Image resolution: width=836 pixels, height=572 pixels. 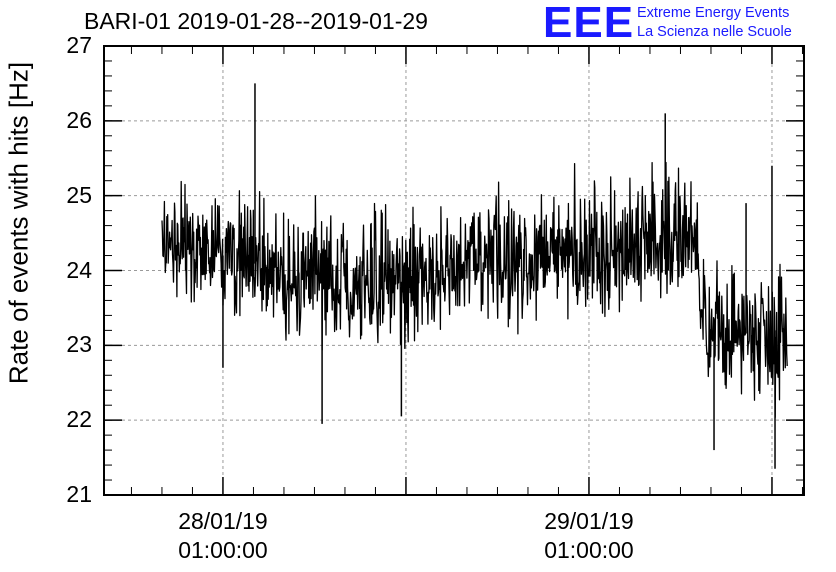 What do you see at coordinates (223, 521) in the screenshot?
I see `x-tick-date: 28/01/19` at bounding box center [223, 521].